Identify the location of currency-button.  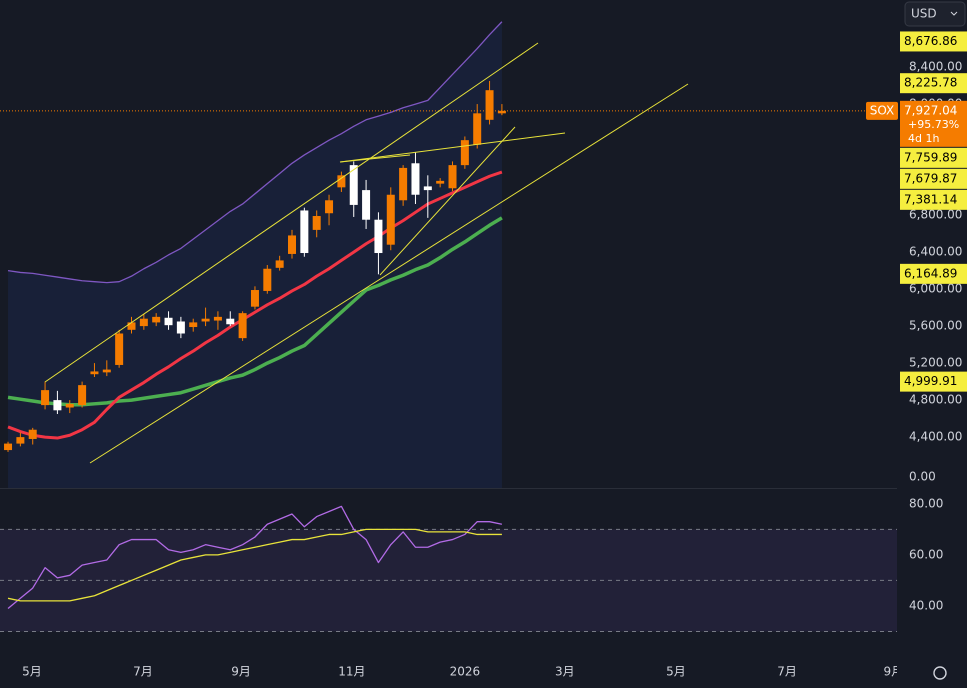
(935, 14).